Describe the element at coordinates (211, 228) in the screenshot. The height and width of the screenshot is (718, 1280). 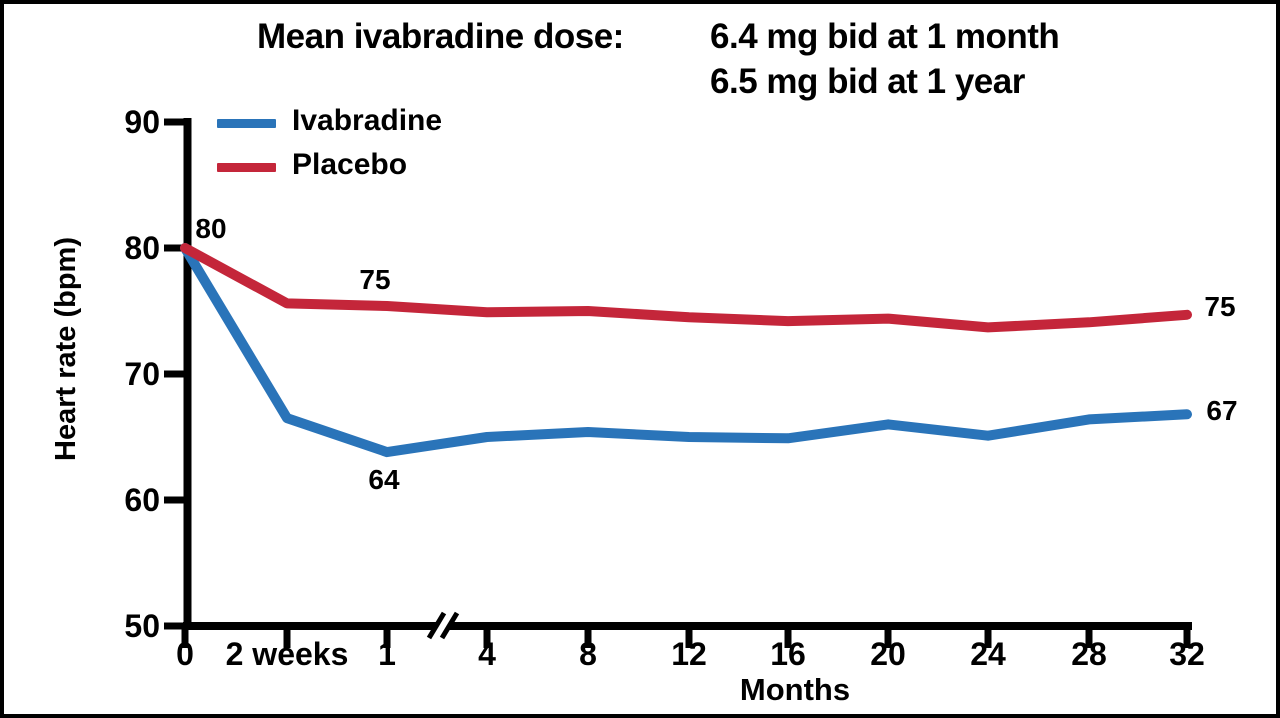
I see `data-label-baseline-80: 80` at that location.